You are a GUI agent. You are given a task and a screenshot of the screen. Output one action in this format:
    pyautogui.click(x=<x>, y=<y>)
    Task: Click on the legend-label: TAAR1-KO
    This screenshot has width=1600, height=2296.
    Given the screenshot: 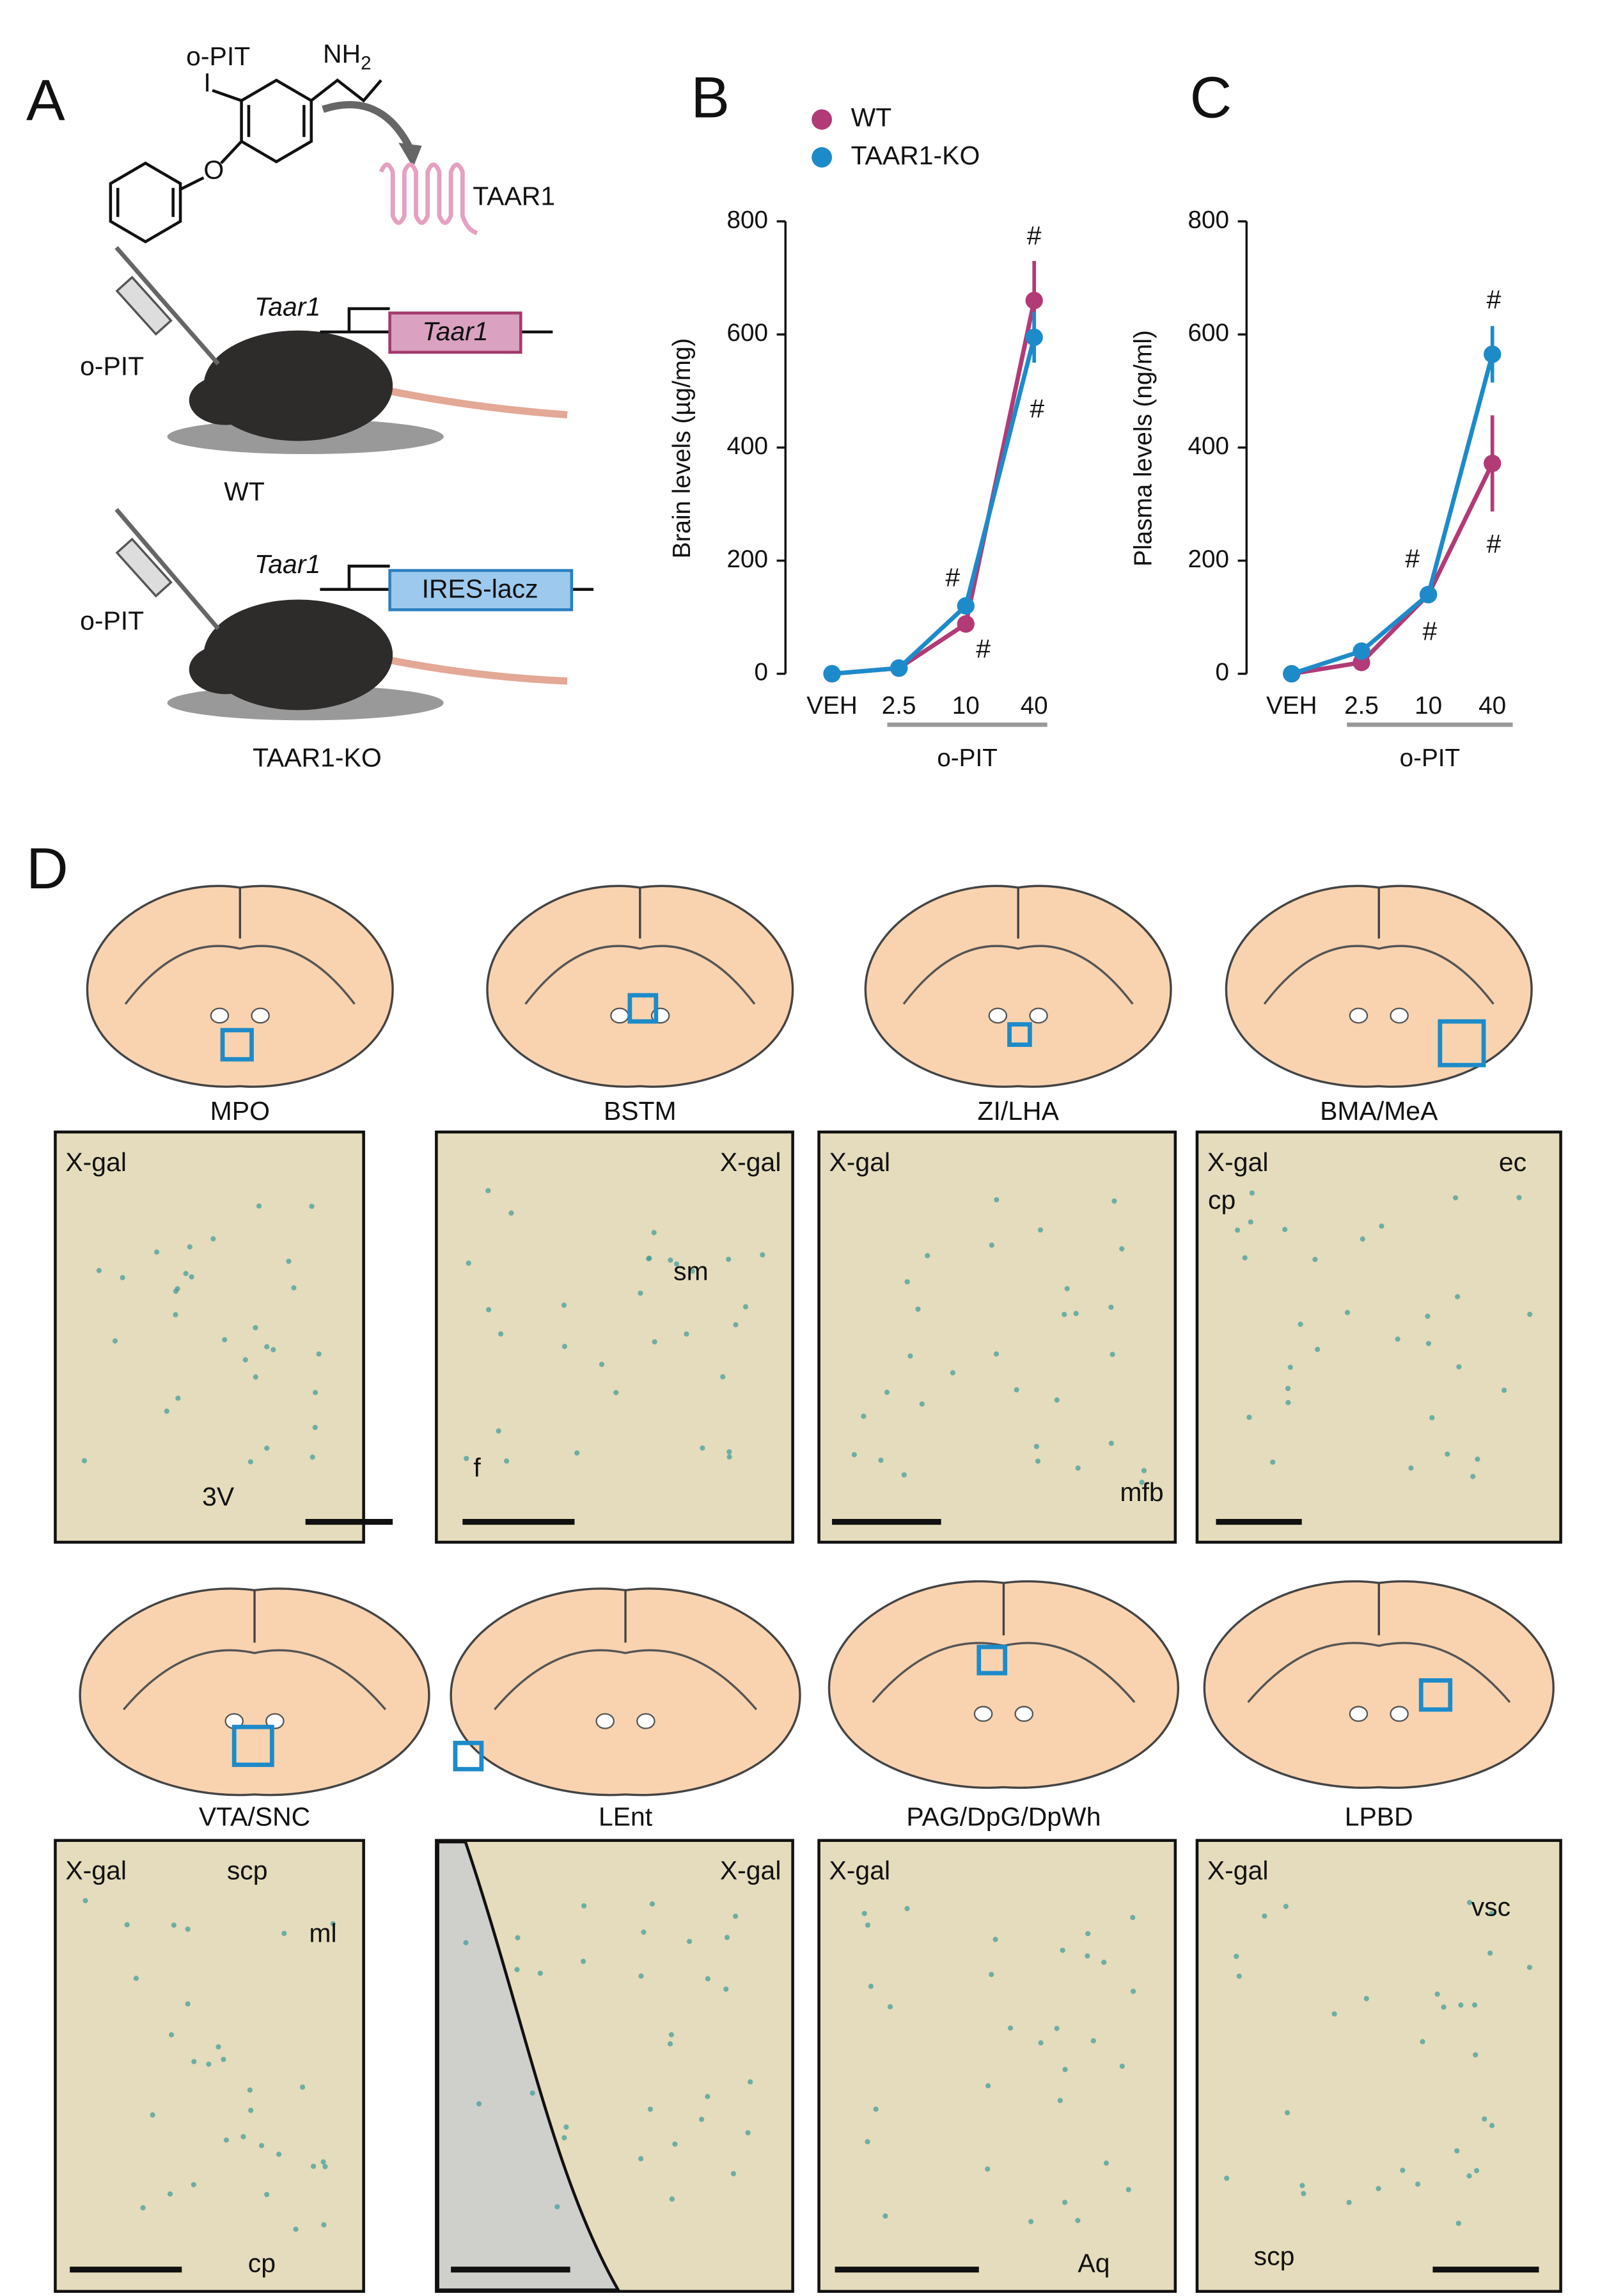 What is the action you would take?
    pyautogui.click(x=915, y=155)
    